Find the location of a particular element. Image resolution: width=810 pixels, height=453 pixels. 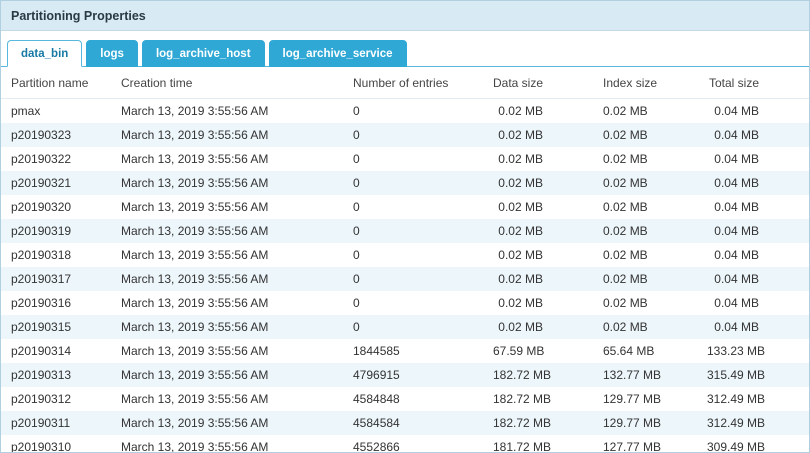

table-cell: 133.23 MB is located at coordinates (736, 351).